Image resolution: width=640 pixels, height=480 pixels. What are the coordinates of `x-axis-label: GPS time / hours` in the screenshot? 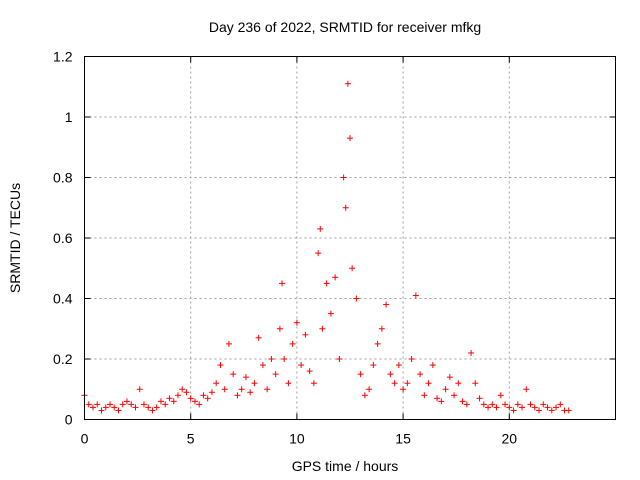 It's located at (345, 466).